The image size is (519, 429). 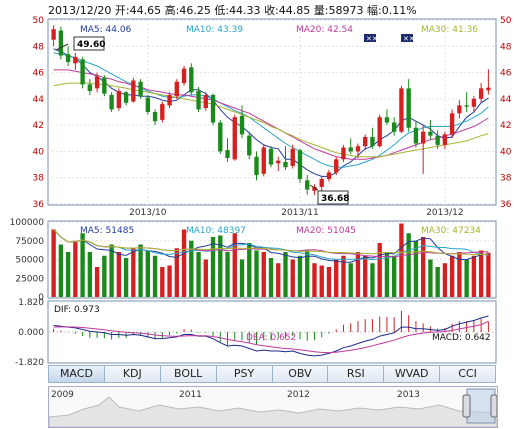 What do you see at coordinates (31, 333) in the screenshot?
I see `macd-tick: 0.000` at bounding box center [31, 333].